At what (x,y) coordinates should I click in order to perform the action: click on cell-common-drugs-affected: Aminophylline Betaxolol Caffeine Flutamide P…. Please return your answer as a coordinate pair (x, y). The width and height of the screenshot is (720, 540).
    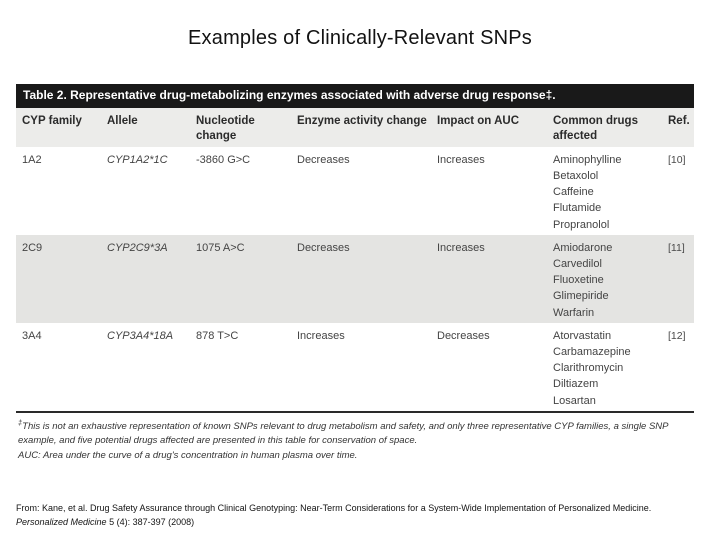
    Looking at the image, I should click on (587, 192).